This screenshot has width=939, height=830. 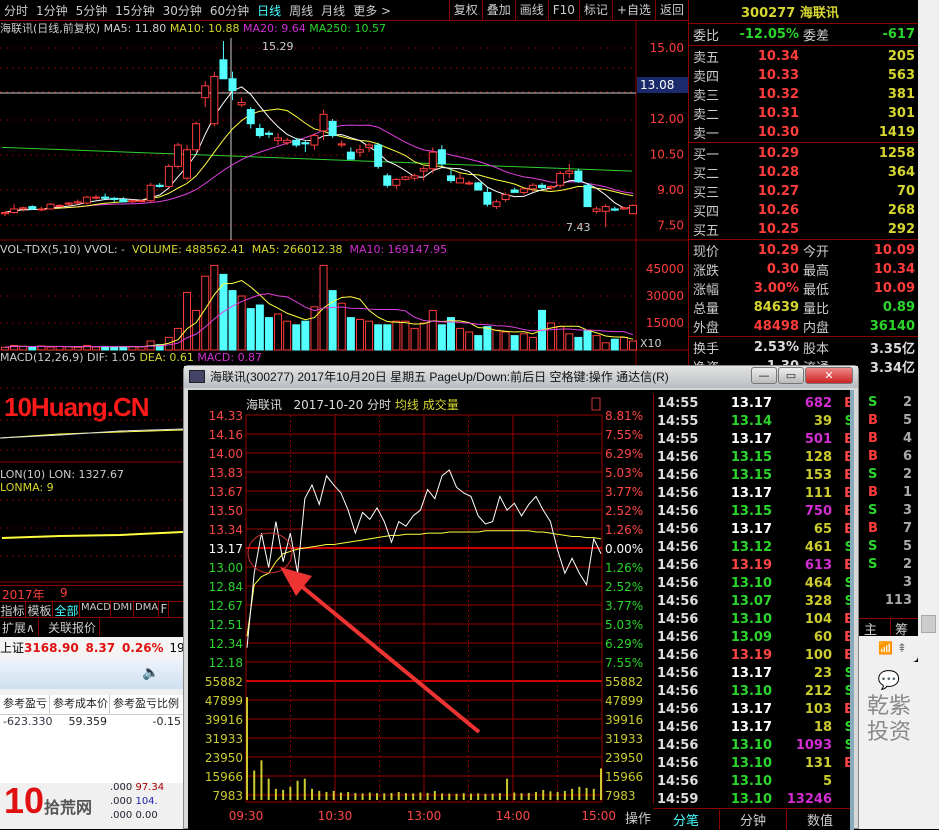 I want to click on tick-row: 14:56 13.15 153B, so click(x=757, y=475).